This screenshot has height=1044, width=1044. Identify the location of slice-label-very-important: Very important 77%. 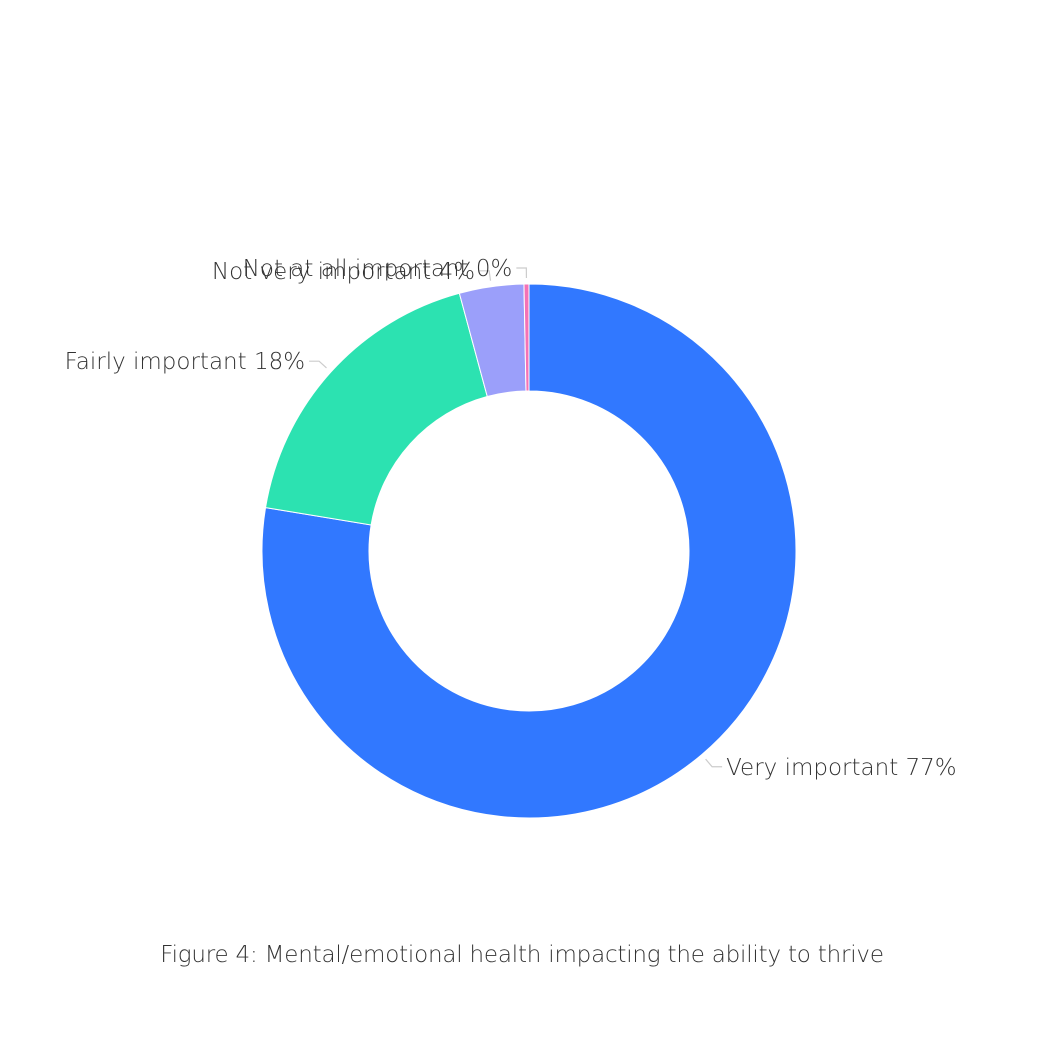
(841, 768).